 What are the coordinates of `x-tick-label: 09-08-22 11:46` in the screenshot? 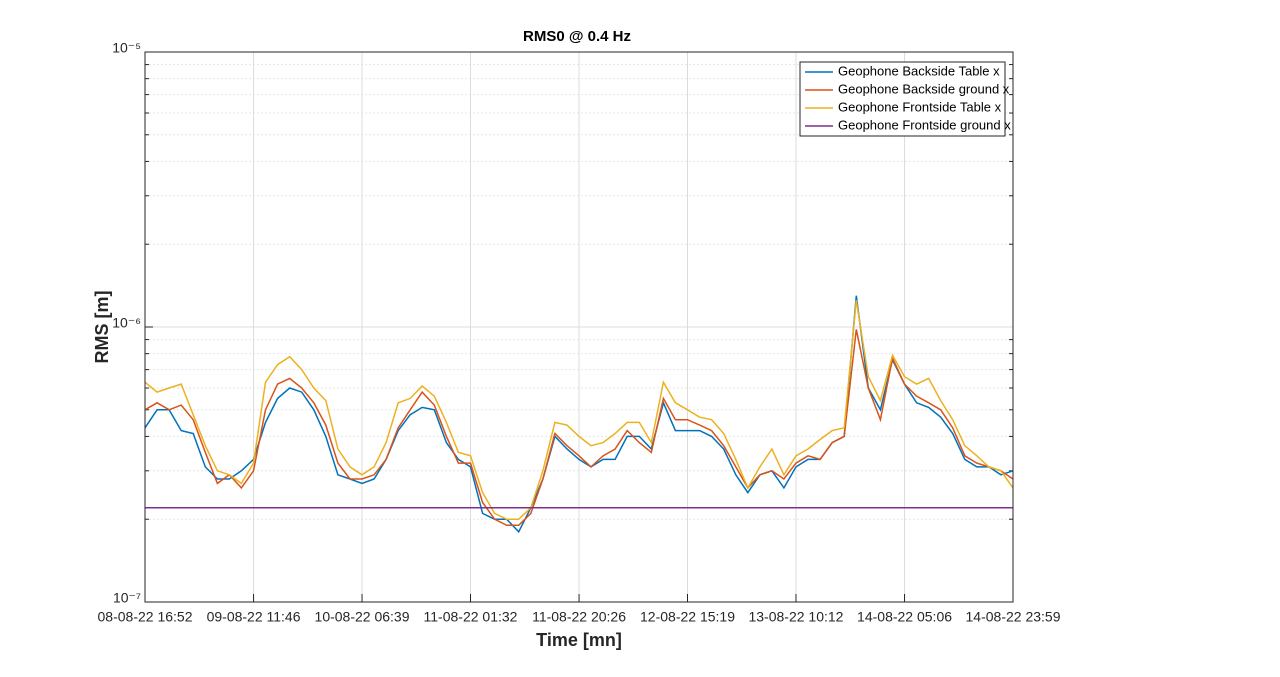 It's located at (254, 617).